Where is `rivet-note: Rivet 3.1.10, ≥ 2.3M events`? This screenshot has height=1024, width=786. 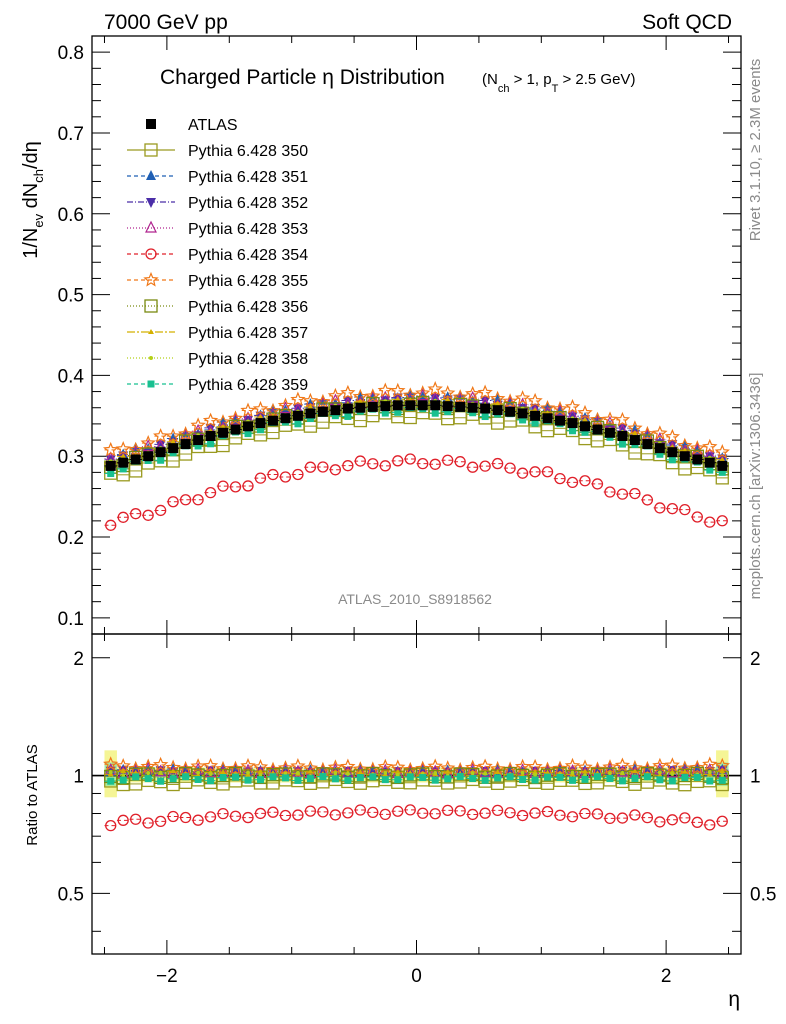 rivet-note: Rivet 3.1.10, ≥ 2.3M events is located at coordinates (755, 150).